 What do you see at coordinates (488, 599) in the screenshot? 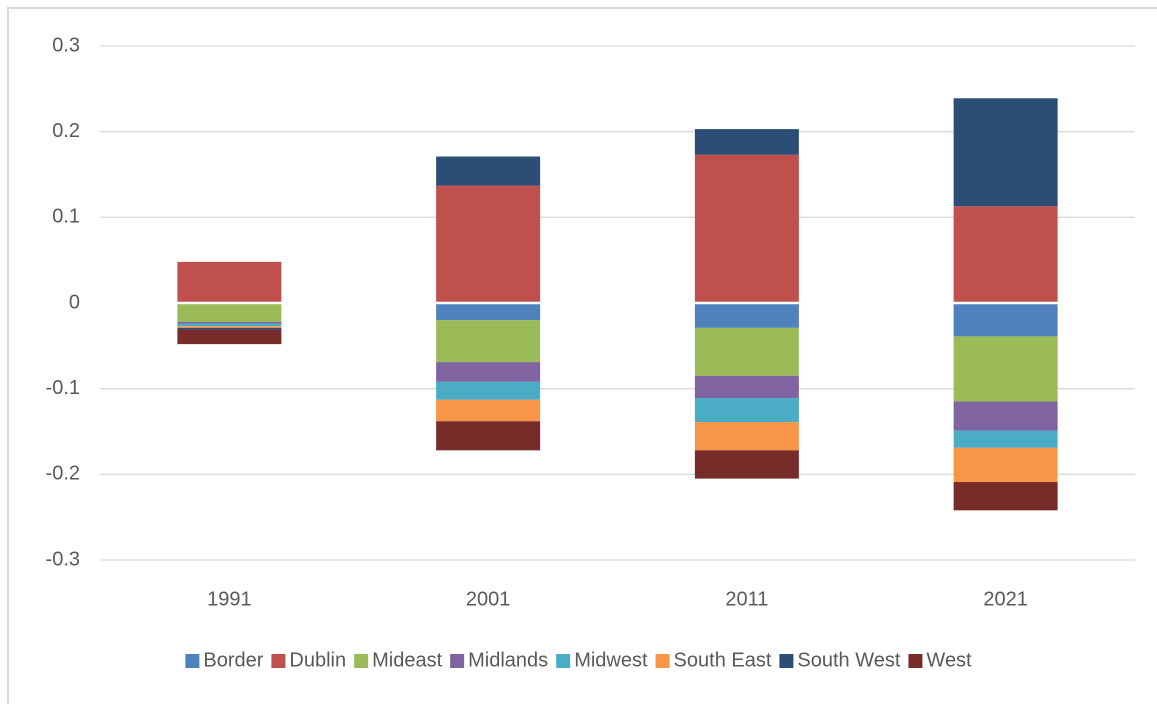
I see `x-tick-label: 2001` at bounding box center [488, 599].